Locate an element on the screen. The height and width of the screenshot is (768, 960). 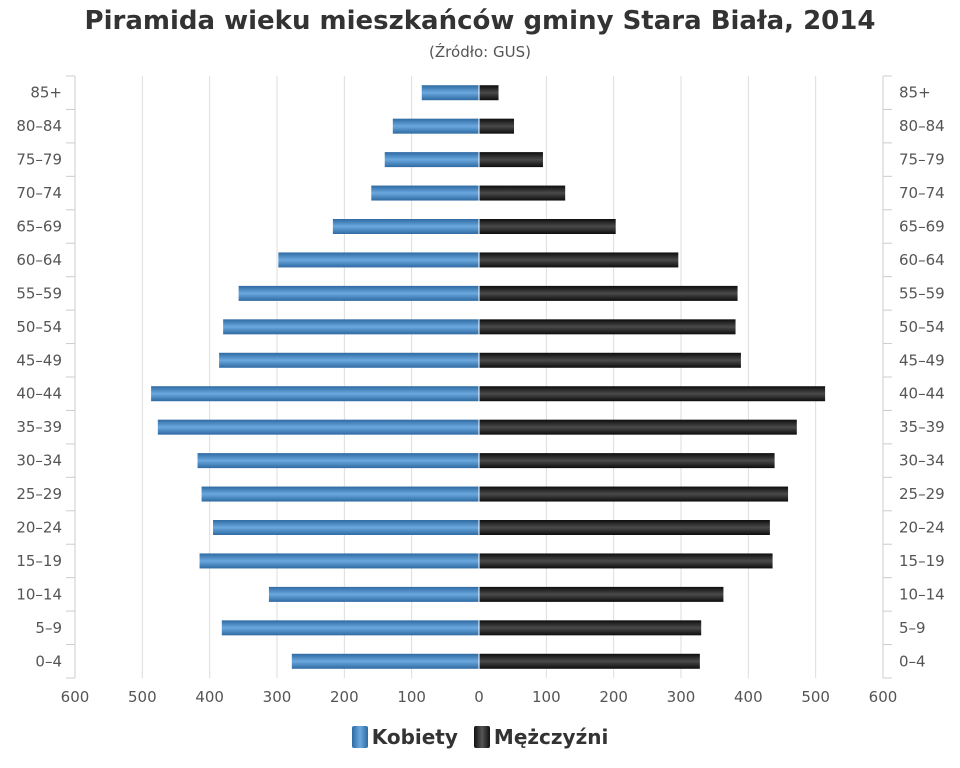
chart-subtitle: (Źródło: GUS) is located at coordinates (480, 52).